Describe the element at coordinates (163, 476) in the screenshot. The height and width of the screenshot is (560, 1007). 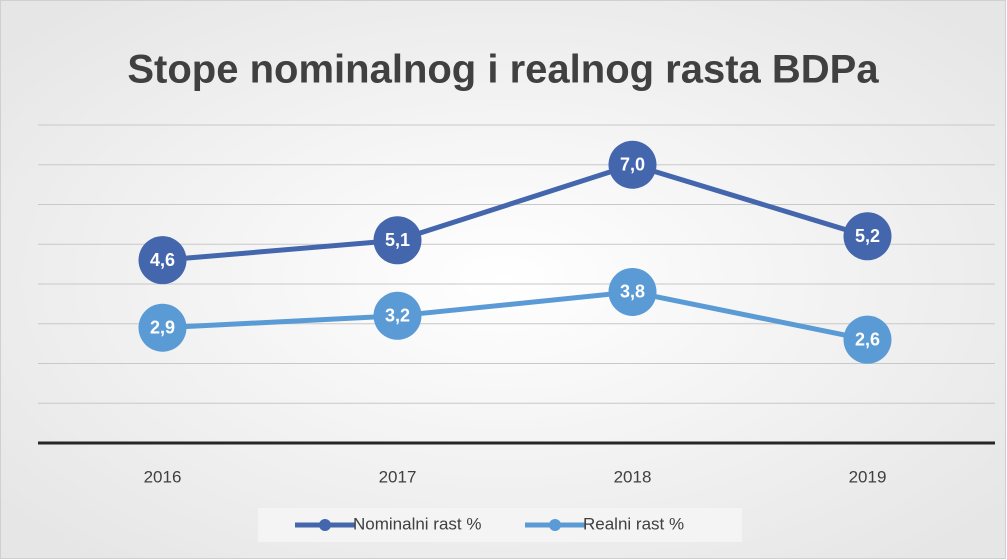
I see `x-tick-label: 2016` at that location.